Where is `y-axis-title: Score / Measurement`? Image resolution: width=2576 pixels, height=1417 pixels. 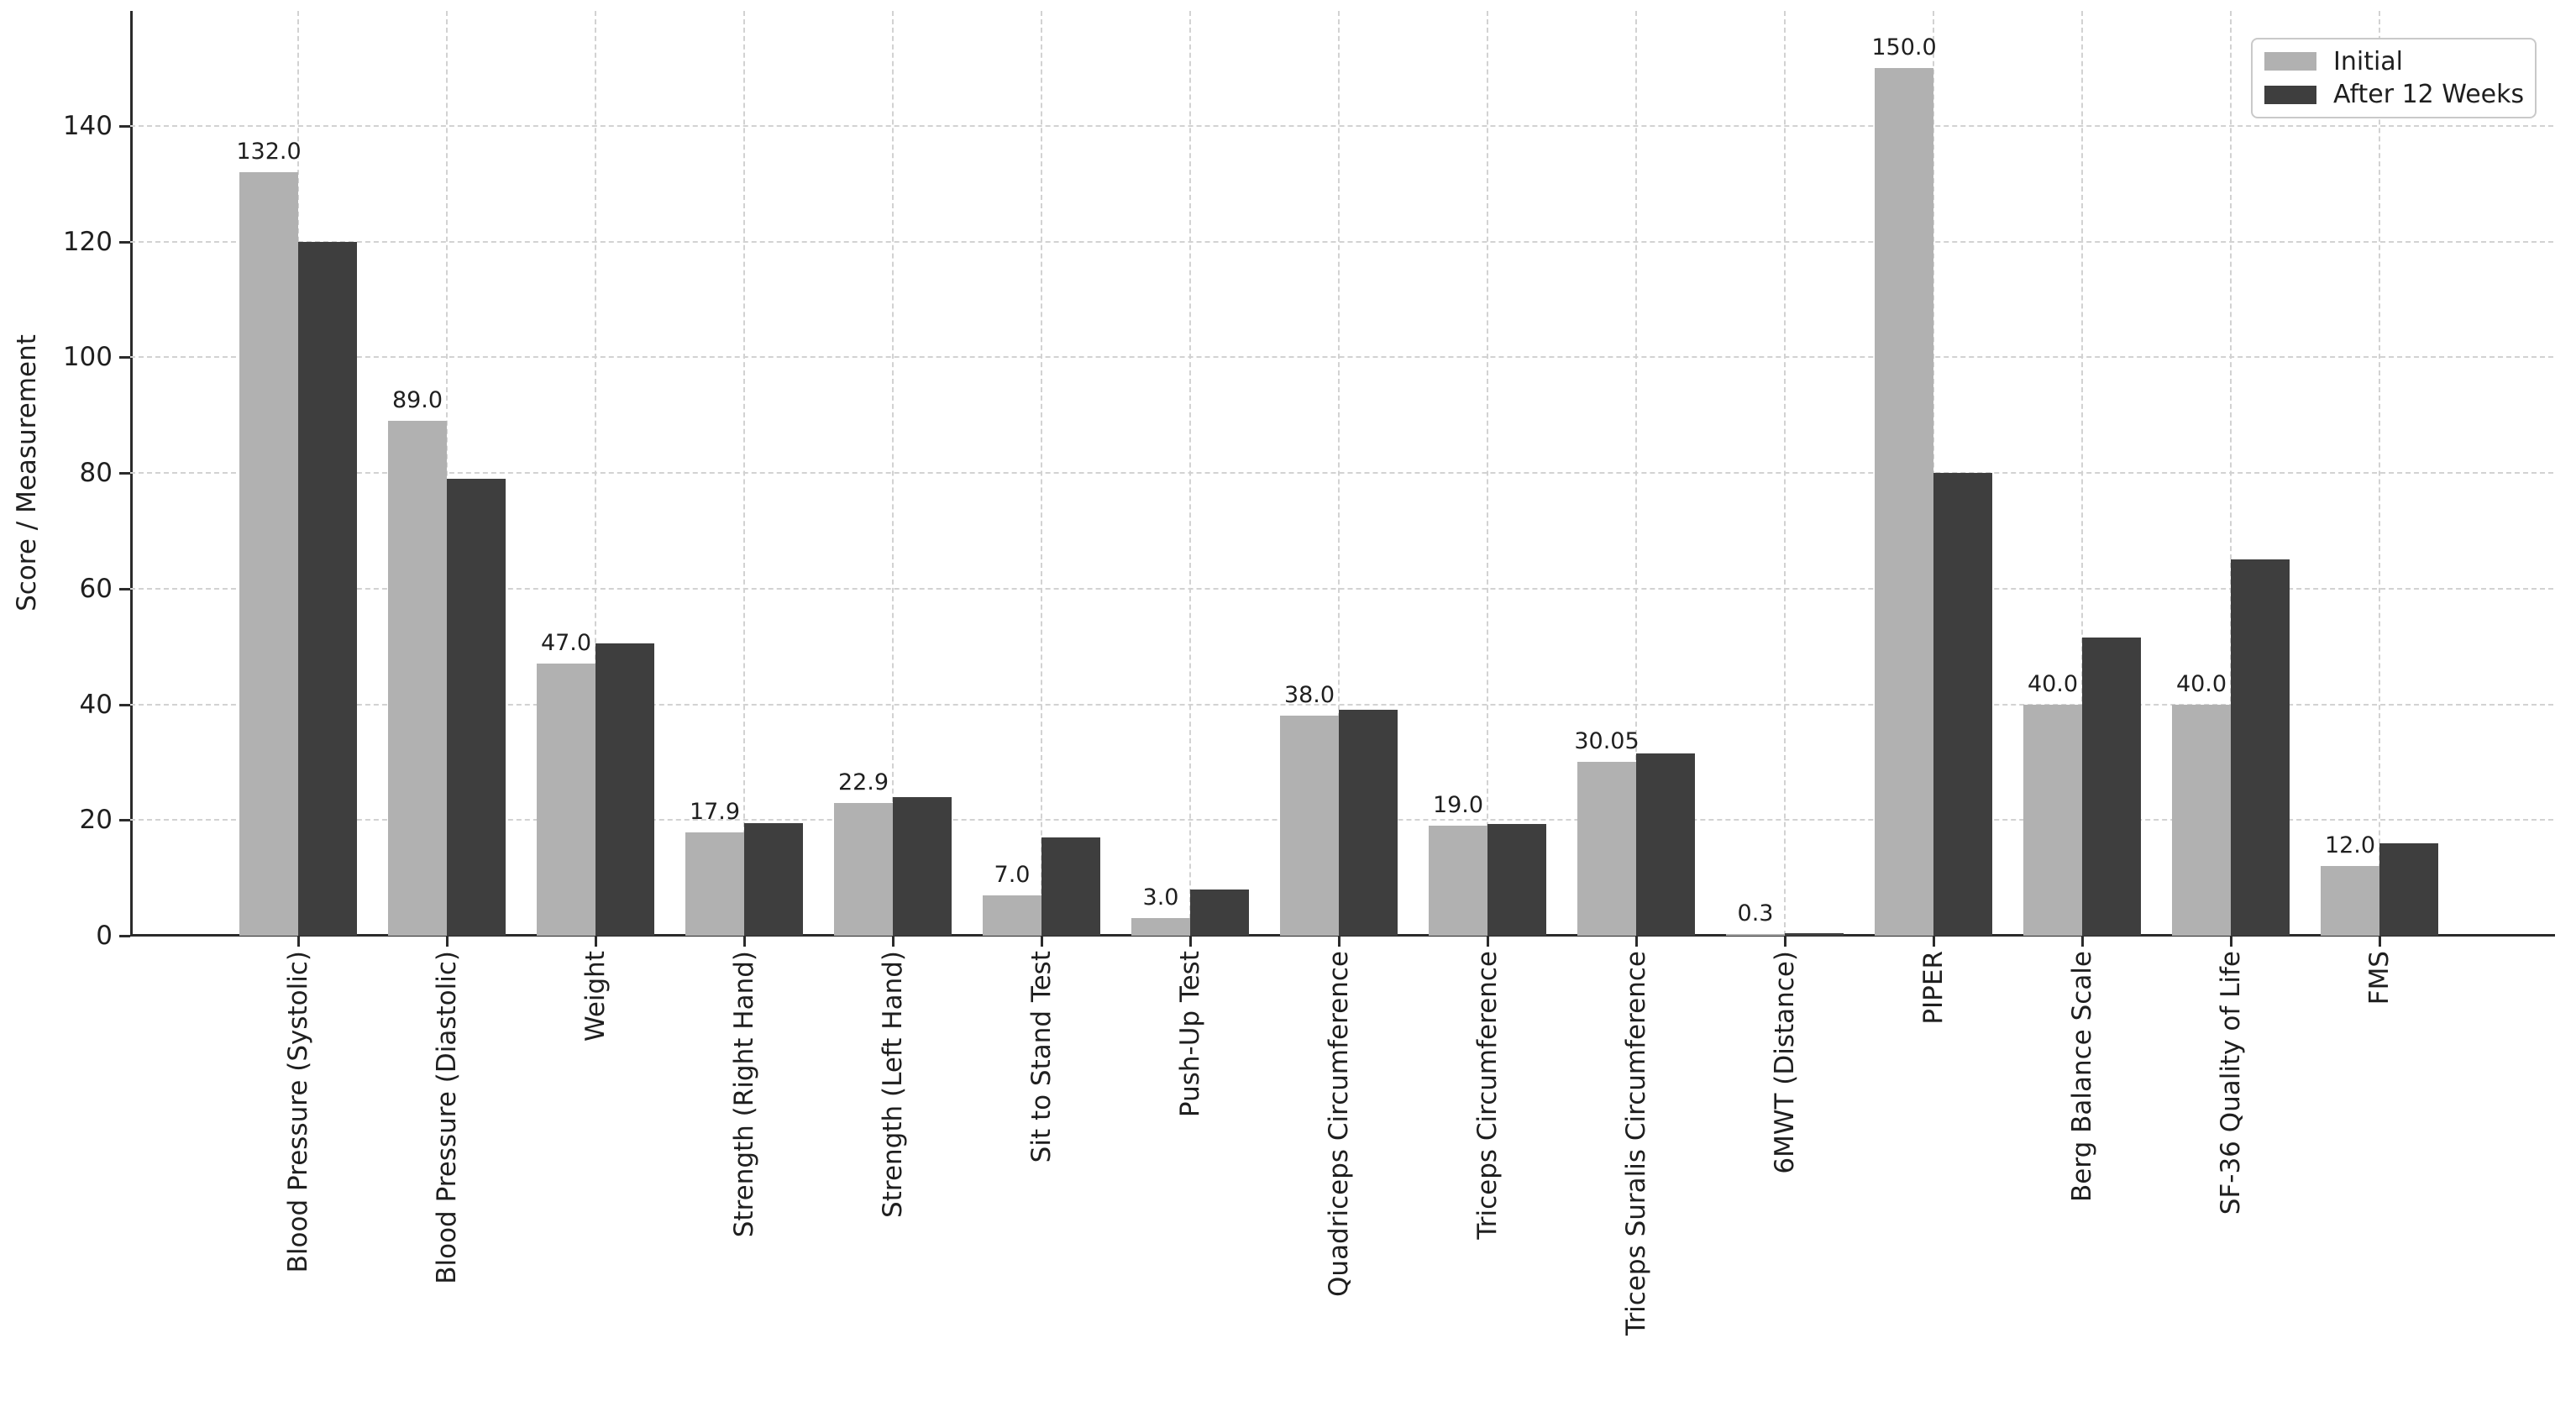 y-axis-title: Score / Measurement is located at coordinates (27, 472).